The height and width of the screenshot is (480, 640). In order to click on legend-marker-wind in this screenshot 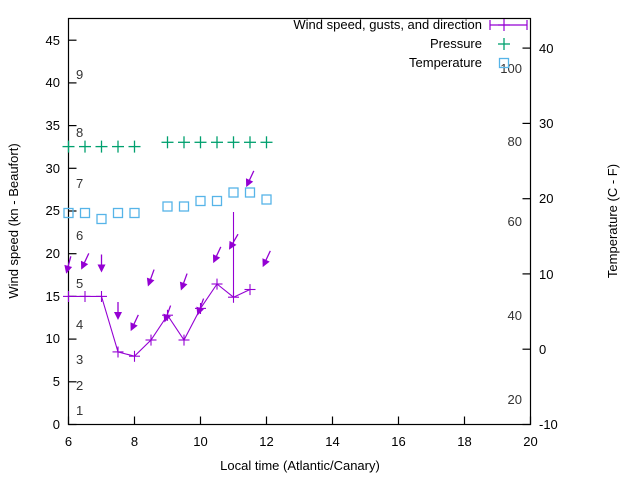, I will do `click(508, 25)`.